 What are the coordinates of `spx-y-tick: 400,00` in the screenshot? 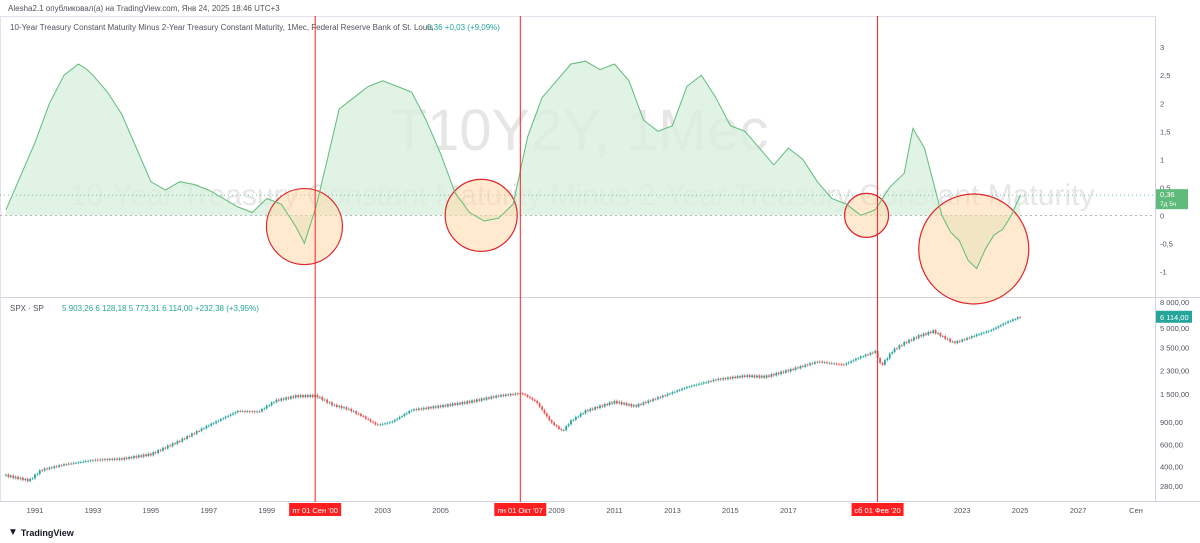 It's located at (1171, 467).